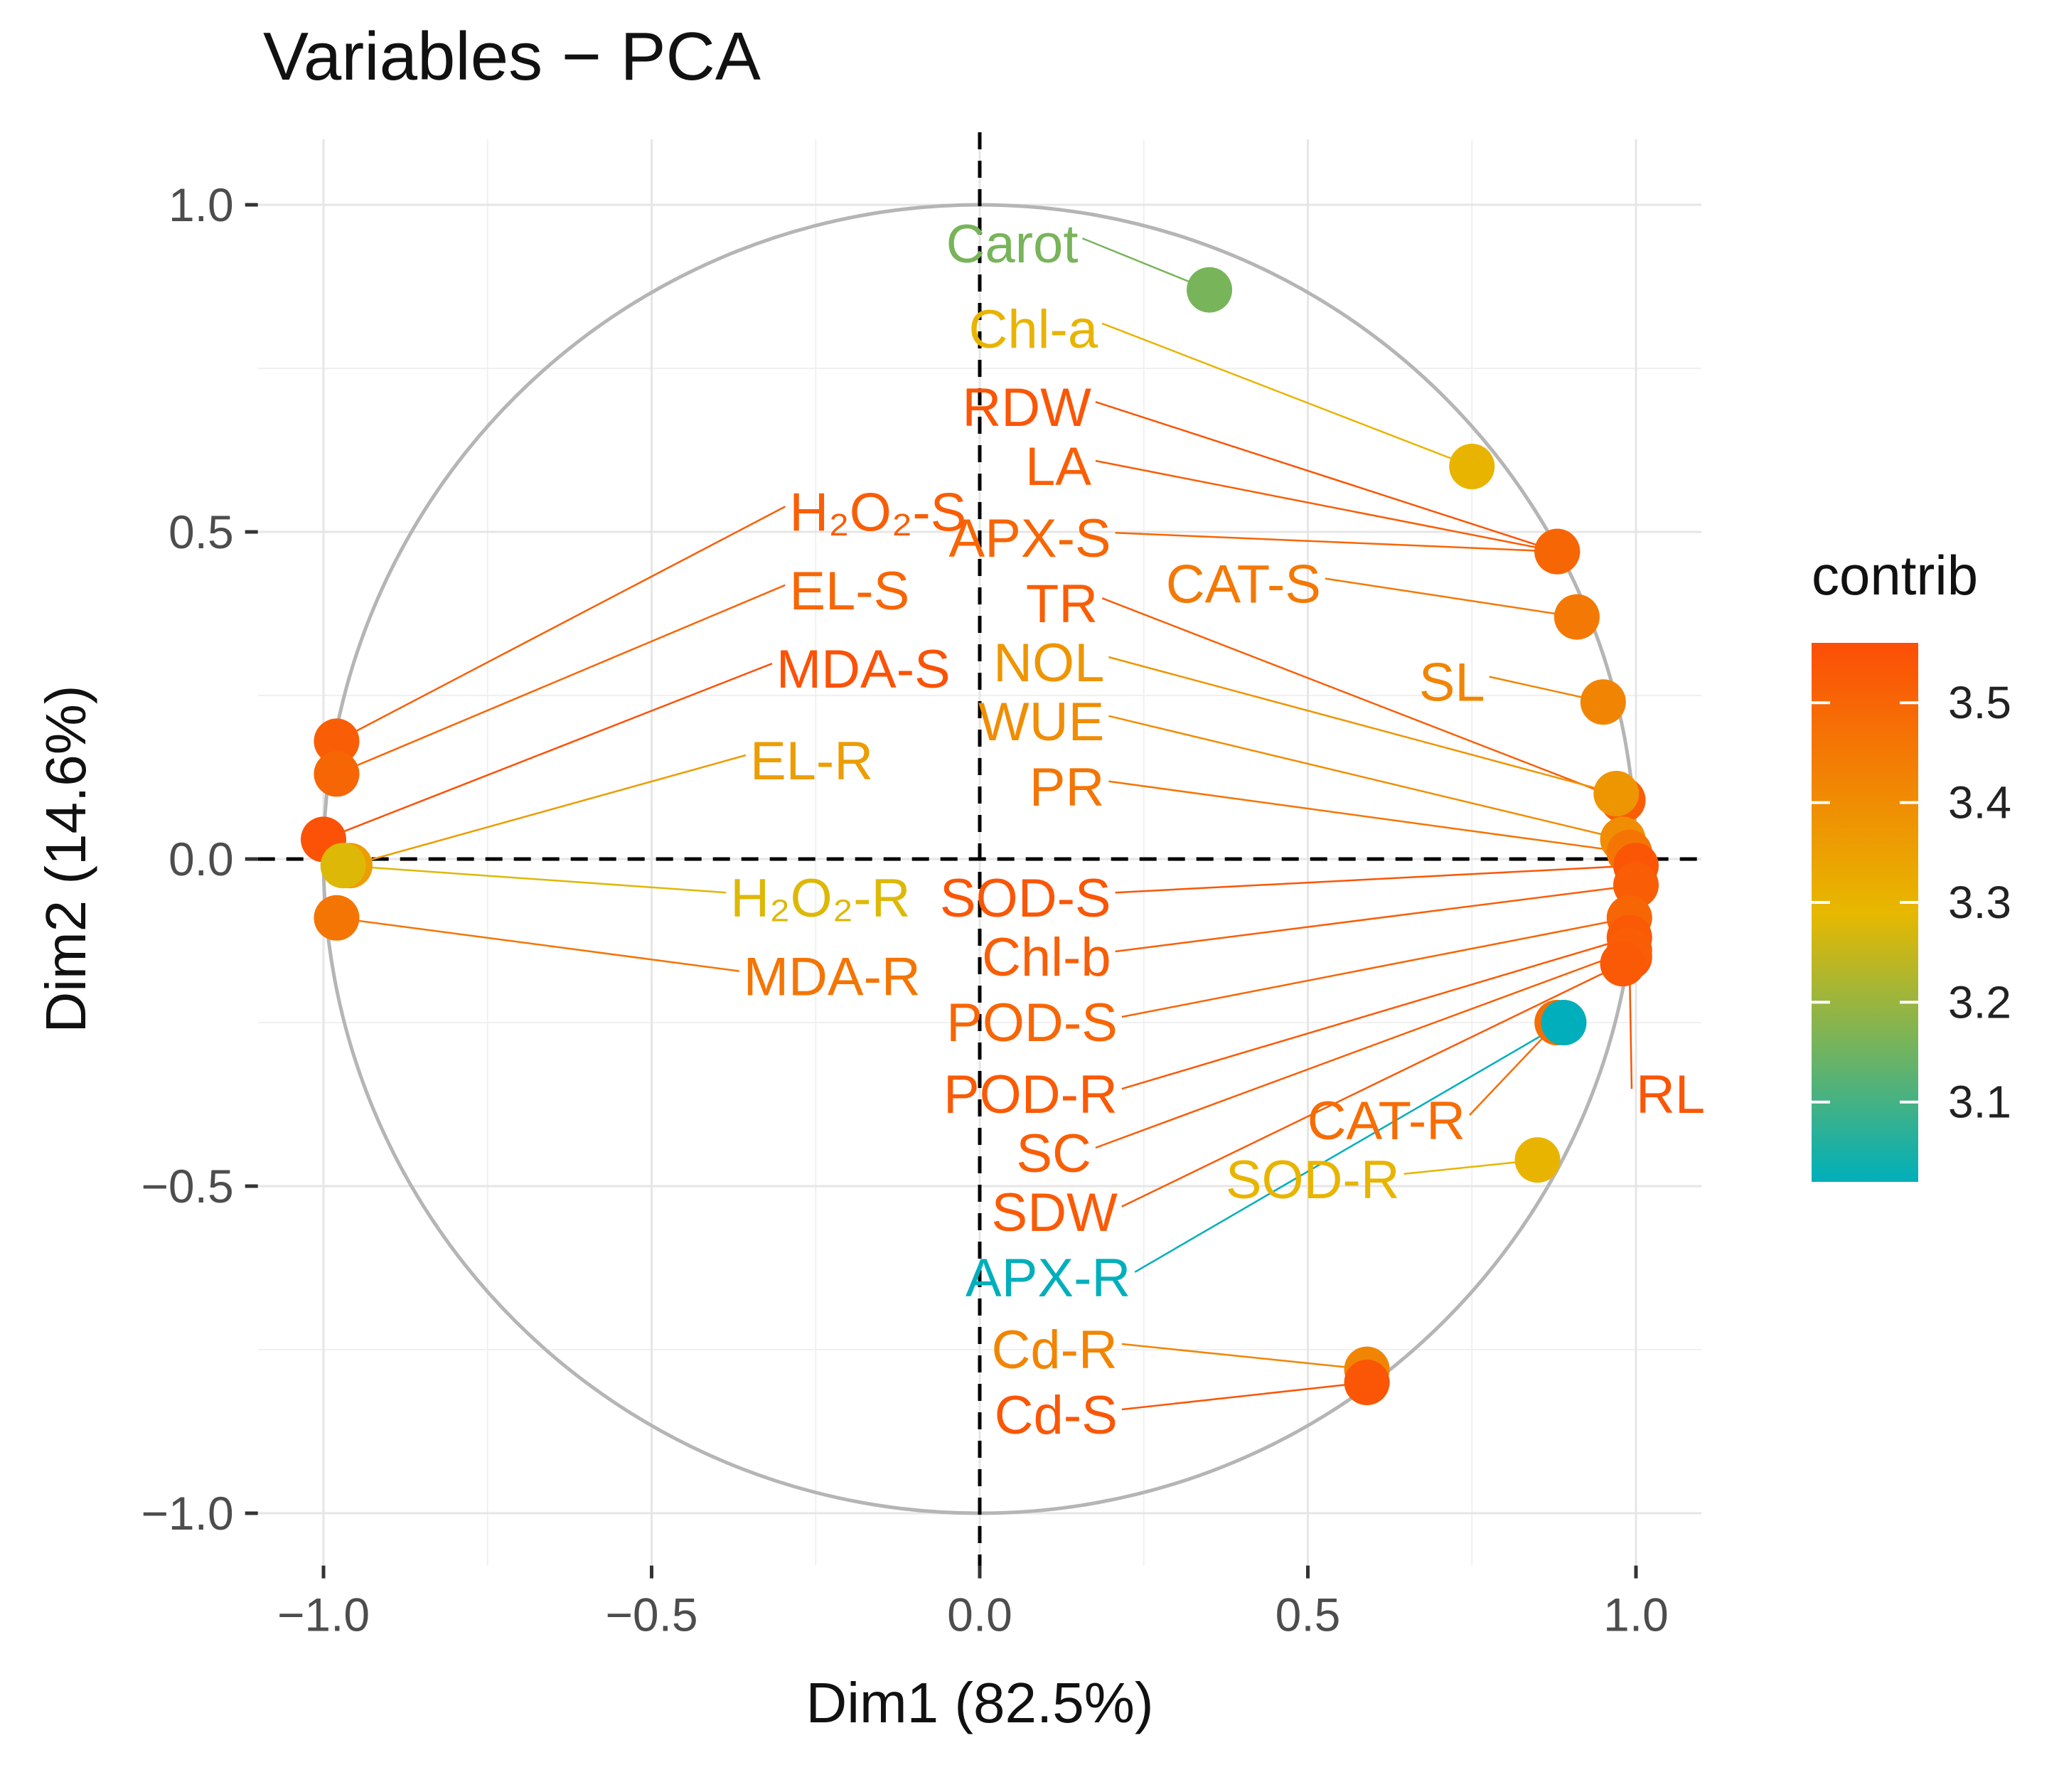 This screenshot has height=1792, width=2059. Describe the element at coordinates (1979, 1002) in the screenshot. I see `legend-tick-label-1: 3.2` at that location.